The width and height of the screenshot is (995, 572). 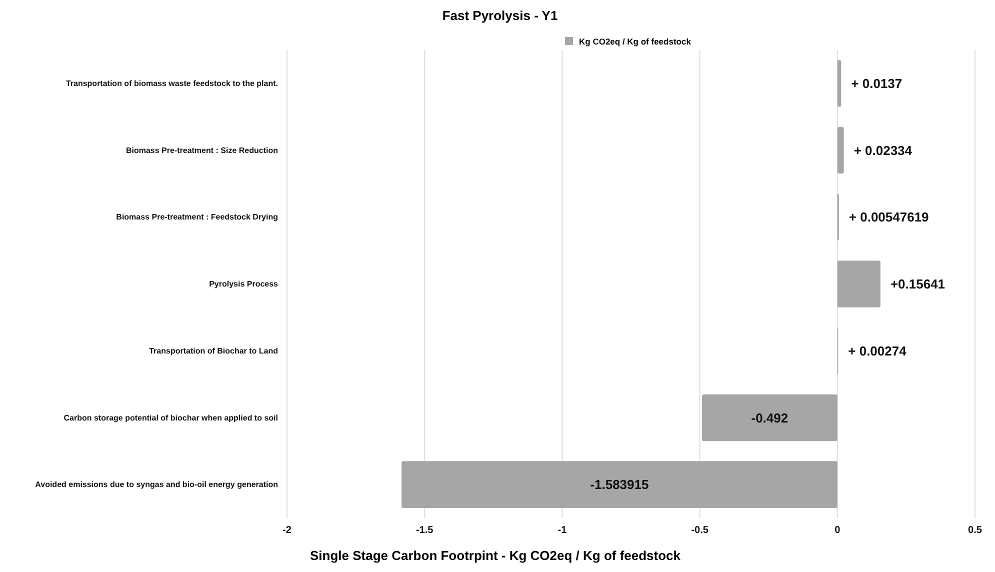 What do you see at coordinates (496, 555) in the screenshot?
I see `x-axis-title: Single Stage Carbon Footrpint - Kg CO2eq / Kg of feedstock` at bounding box center [496, 555].